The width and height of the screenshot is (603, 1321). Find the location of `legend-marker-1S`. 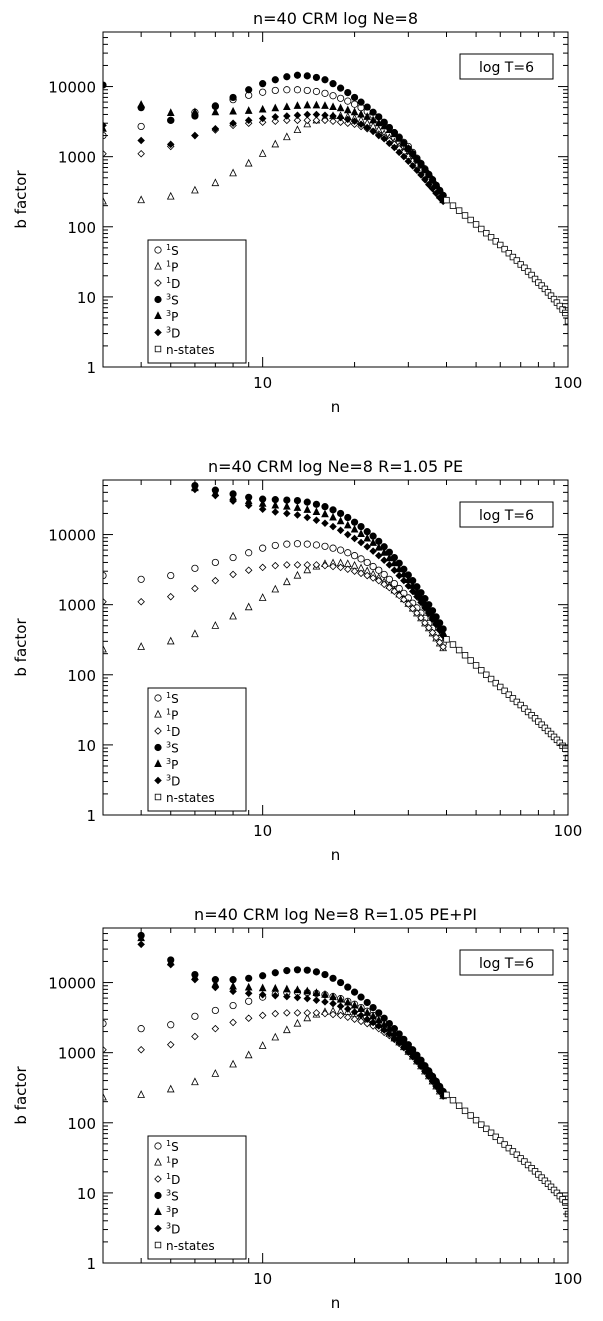

legend-marker-1S is located at coordinates (158, 250).